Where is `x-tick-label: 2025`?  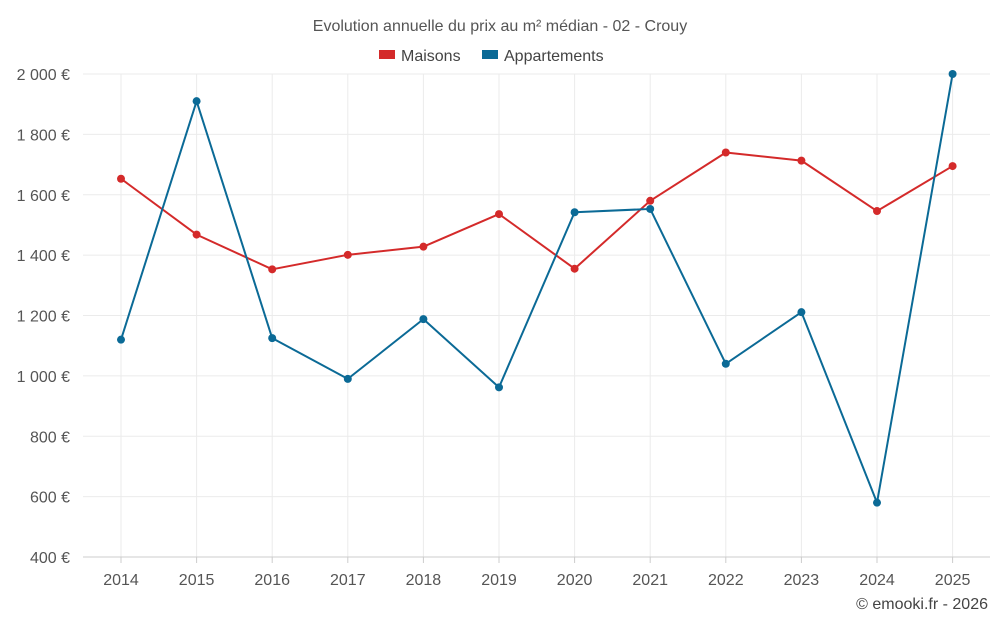
x-tick-label: 2025 is located at coordinates (953, 580).